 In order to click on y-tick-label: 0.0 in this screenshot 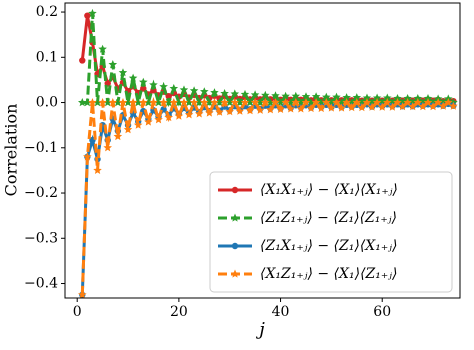, I will do `click(47, 103)`.